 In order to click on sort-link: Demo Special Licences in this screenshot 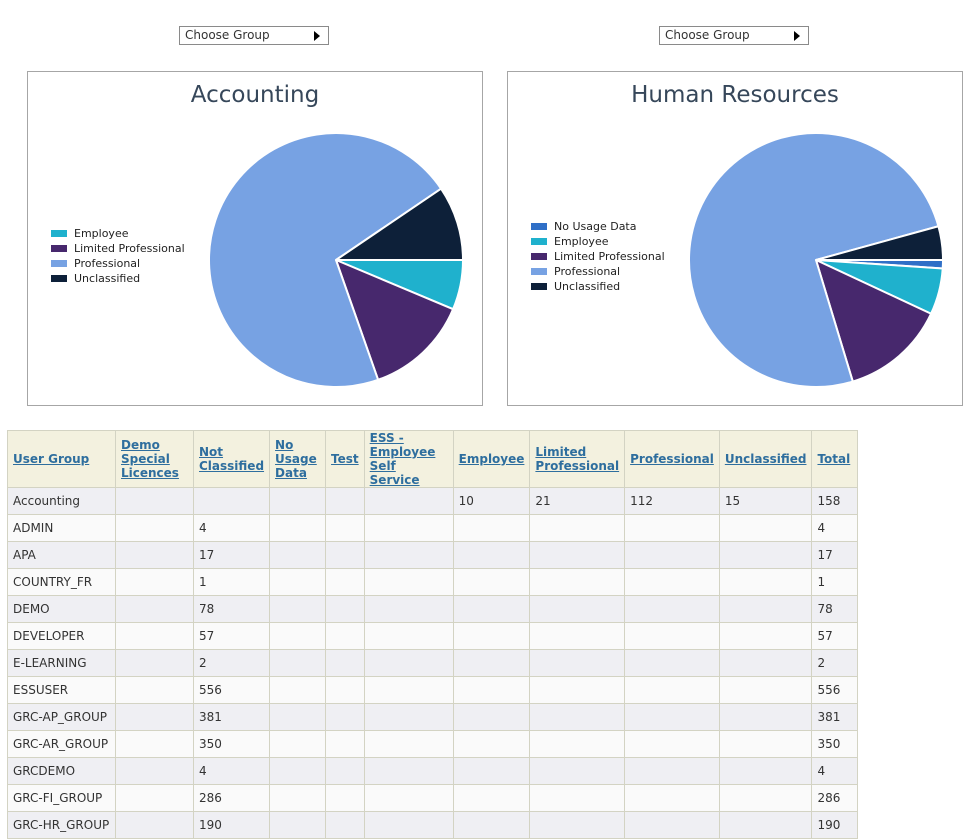, I will do `click(150, 459)`.